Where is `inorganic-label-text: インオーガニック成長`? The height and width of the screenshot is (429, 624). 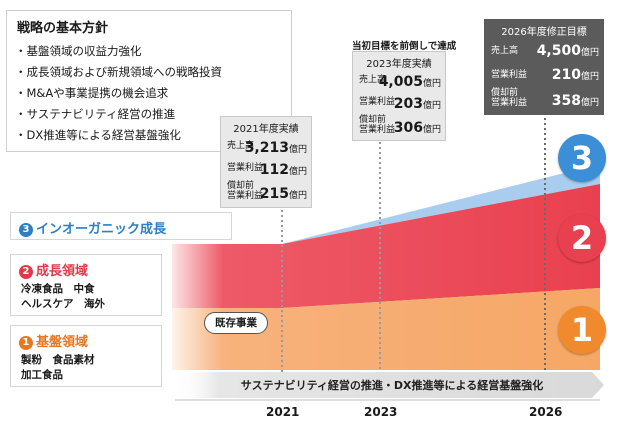 inorganic-label-text: インオーガニック成長 is located at coordinates (101, 229).